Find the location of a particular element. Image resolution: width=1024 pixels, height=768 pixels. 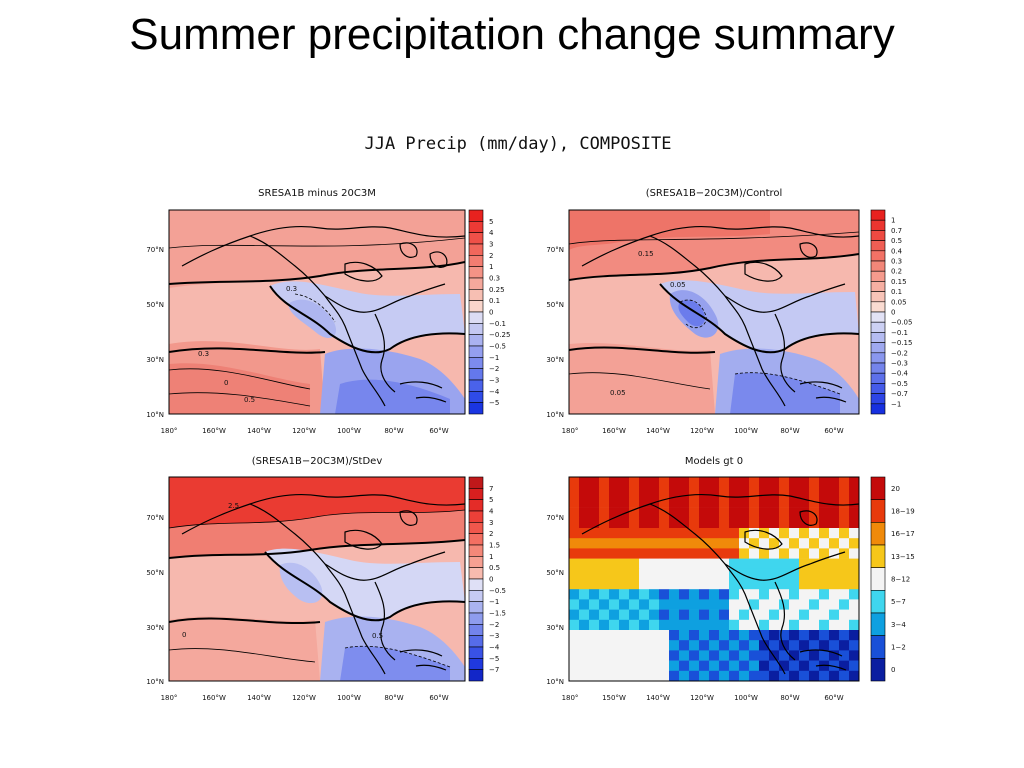

contour-label: 2.5 is located at coordinates (233, 506).